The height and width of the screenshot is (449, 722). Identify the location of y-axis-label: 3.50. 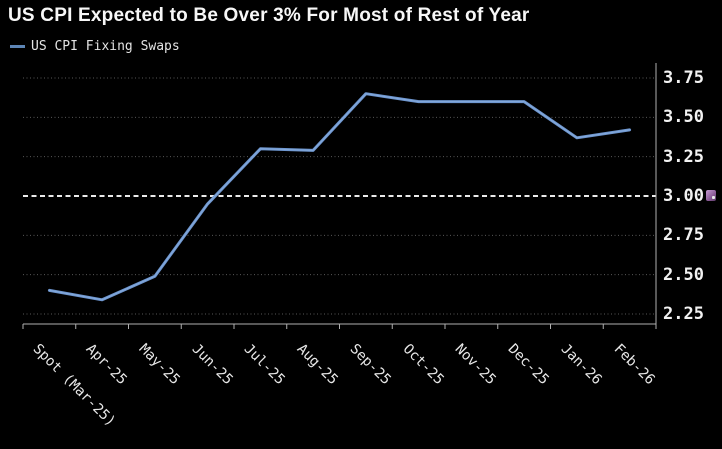
(683, 117).